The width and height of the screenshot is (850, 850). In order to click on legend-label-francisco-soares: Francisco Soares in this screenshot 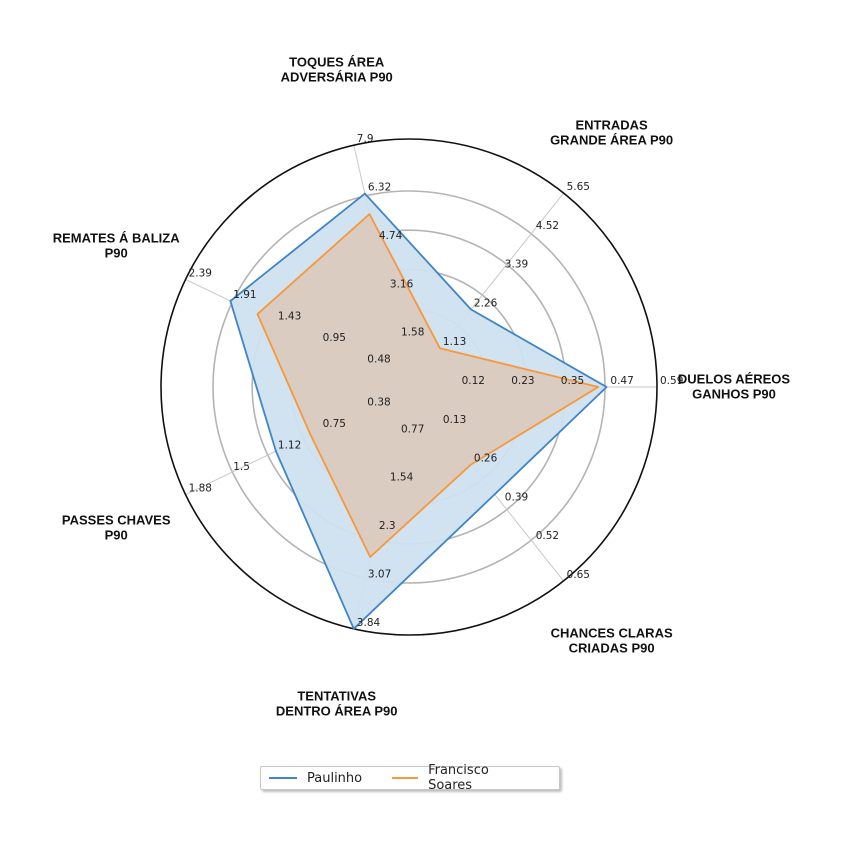, I will do `click(458, 778)`.